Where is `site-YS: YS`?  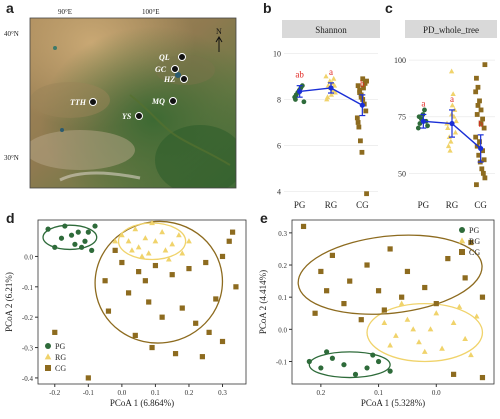
site-YS: YS is located at coordinates (132, 116).